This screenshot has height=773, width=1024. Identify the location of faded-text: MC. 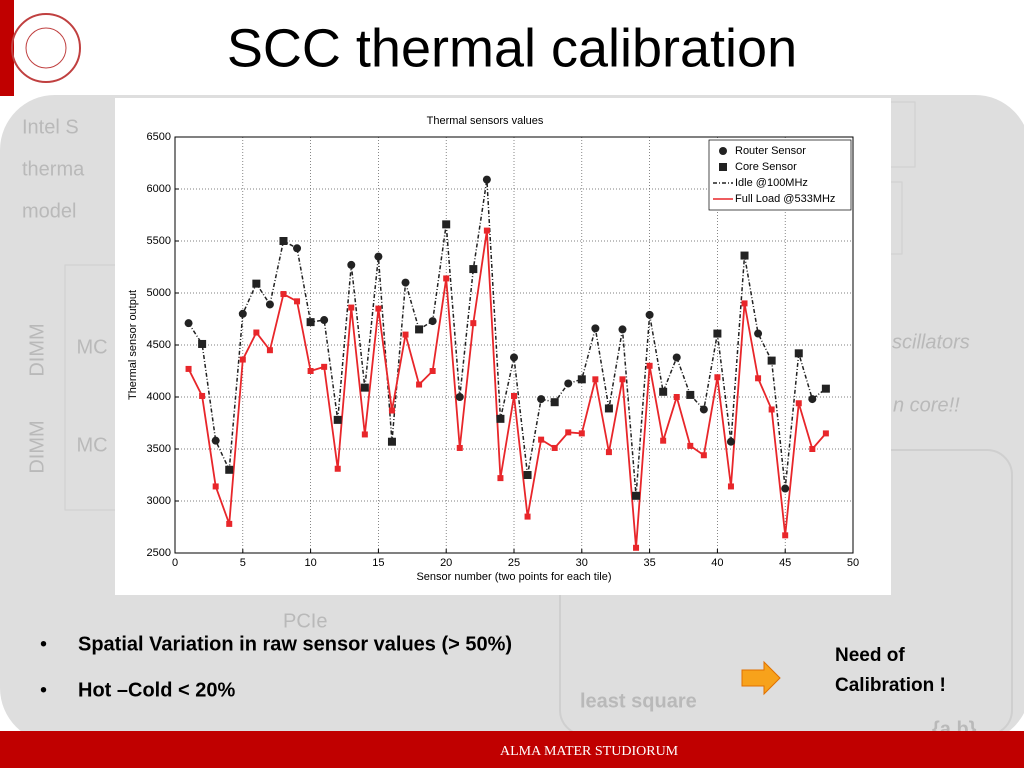
(91, 347).